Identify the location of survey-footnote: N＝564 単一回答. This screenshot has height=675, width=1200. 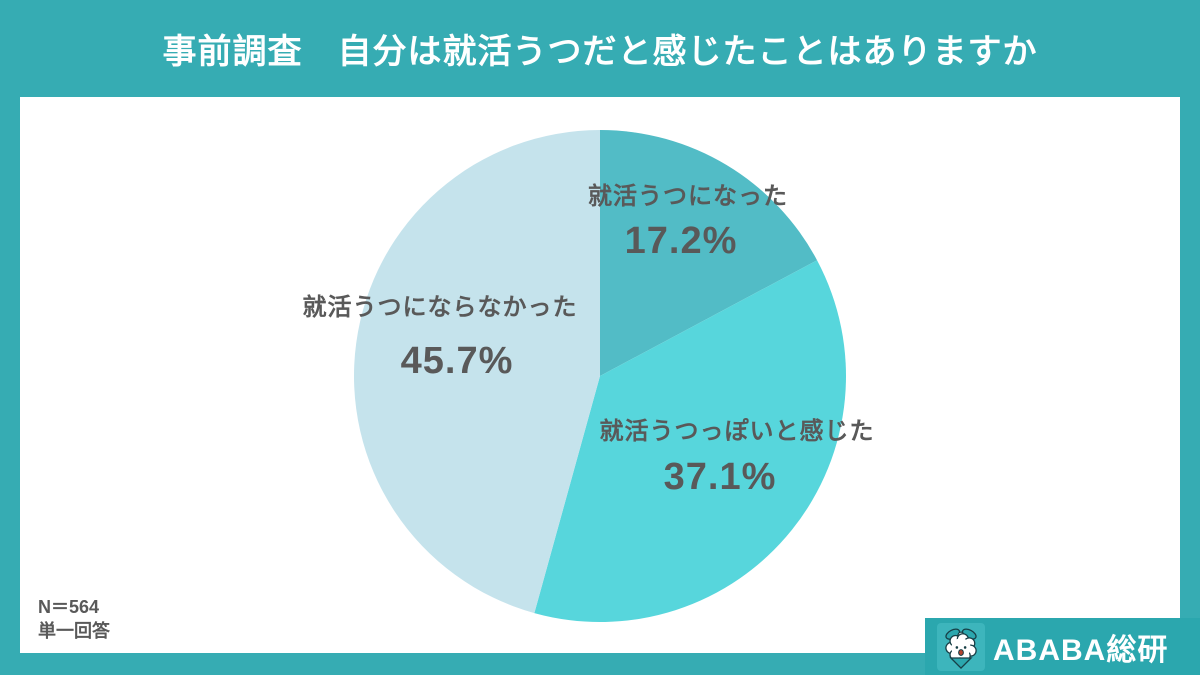
(74, 619).